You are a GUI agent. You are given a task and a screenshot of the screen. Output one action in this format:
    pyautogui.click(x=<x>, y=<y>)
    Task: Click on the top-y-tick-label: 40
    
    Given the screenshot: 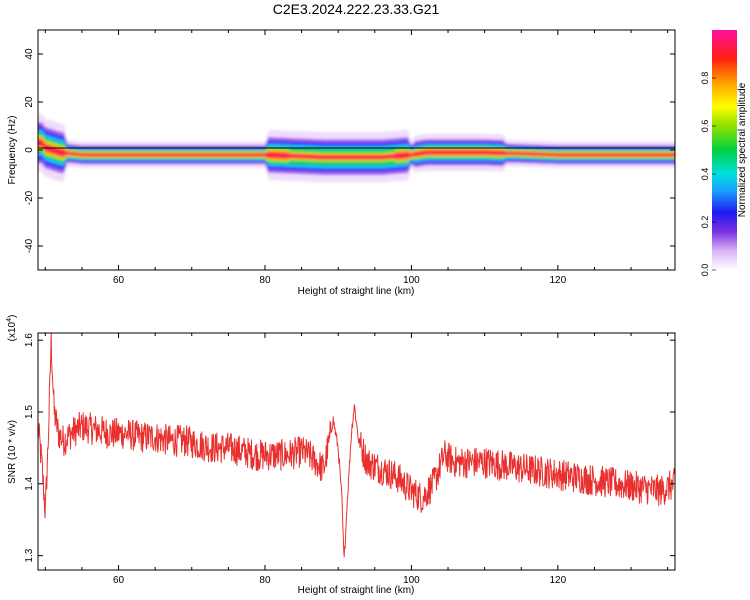 What is the action you would take?
    pyautogui.click(x=29, y=54)
    